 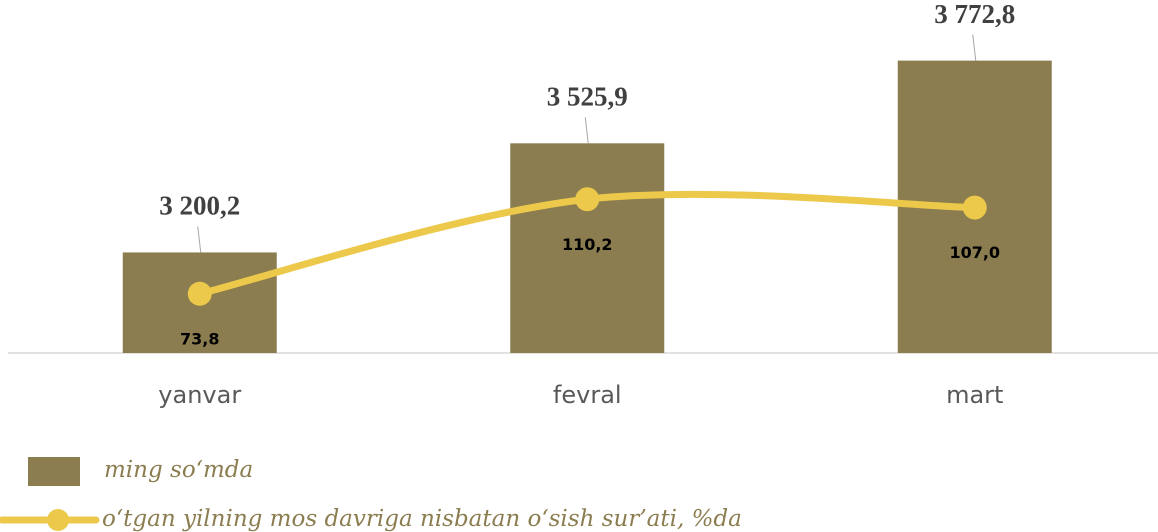 I want to click on line-value-label: 73,8, so click(x=199, y=338).